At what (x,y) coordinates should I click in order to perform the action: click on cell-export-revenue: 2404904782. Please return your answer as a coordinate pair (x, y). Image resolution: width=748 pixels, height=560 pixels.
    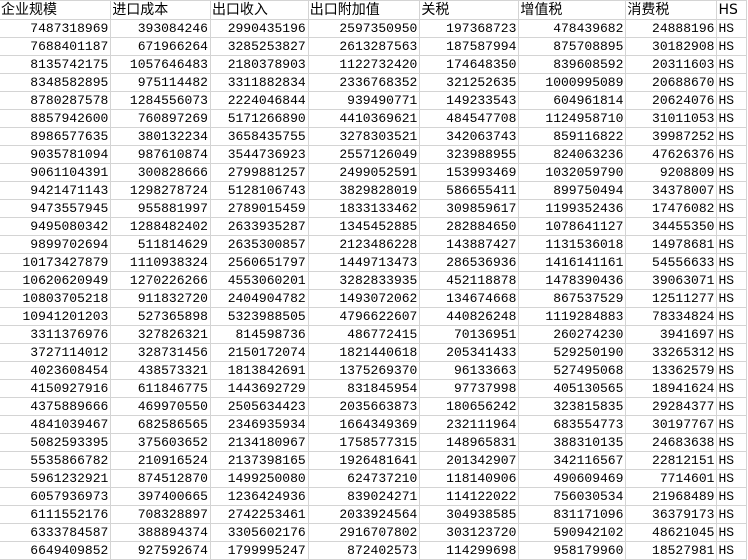
    Looking at the image, I should click on (259, 298).